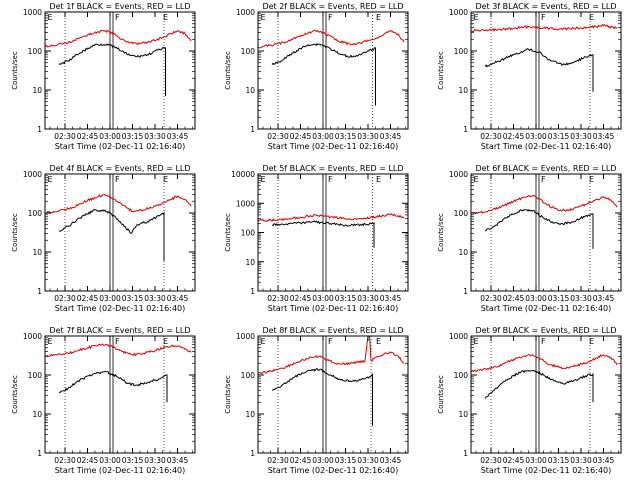  Describe the element at coordinates (545, 330) in the screenshot. I see `plot-title: Det 9f BLACK = Events, RED = LLD` at that location.